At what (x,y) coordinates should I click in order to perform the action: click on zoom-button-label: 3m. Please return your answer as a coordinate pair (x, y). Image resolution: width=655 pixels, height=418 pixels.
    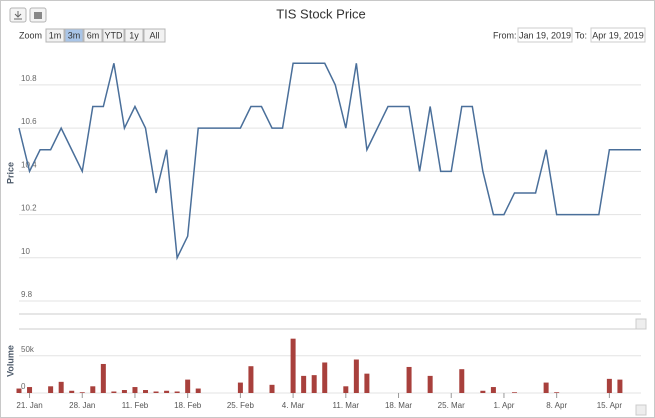
    Looking at the image, I should click on (74, 35).